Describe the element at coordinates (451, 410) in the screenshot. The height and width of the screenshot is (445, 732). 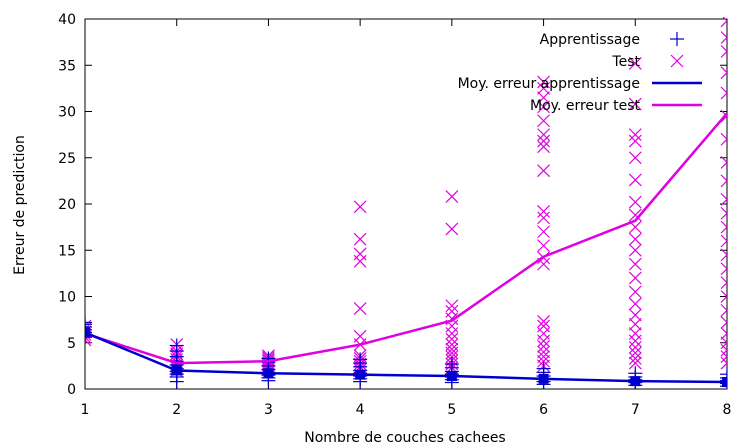
I see `x-tick-label: 5` at that location.